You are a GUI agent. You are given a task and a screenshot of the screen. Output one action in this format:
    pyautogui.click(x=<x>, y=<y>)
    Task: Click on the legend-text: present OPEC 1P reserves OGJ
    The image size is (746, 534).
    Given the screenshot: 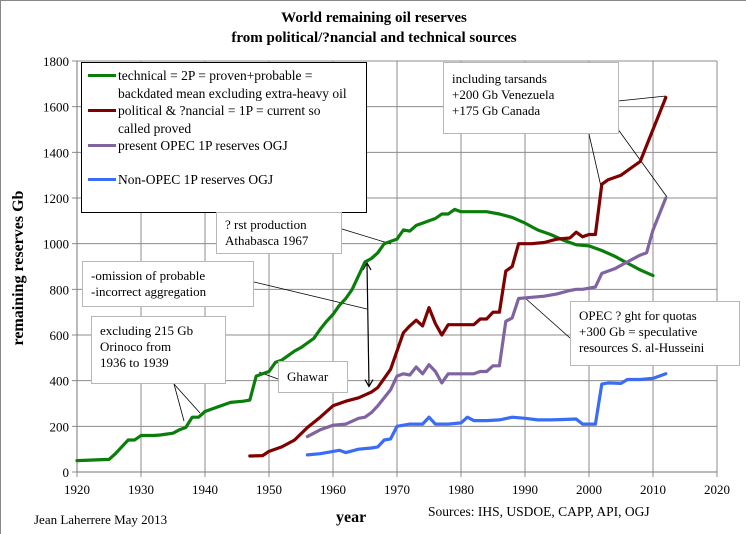 What is the action you would take?
    pyautogui.click(x=203, y=145)
    